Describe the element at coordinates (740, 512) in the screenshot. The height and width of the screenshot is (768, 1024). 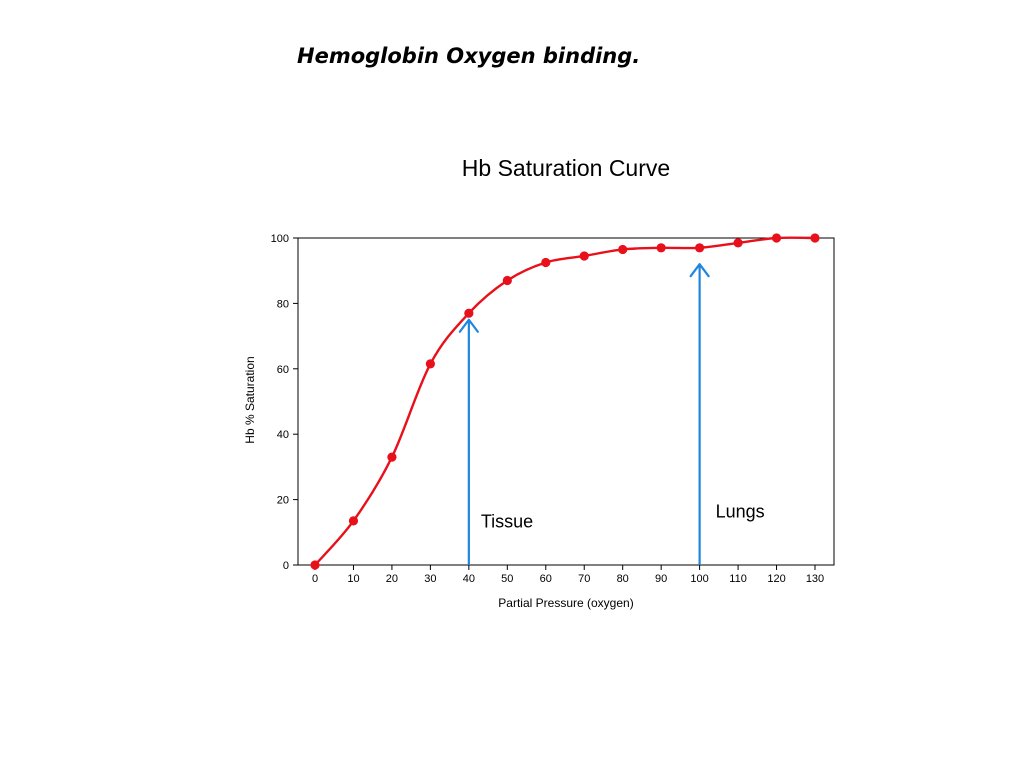
I see `lungs-label: Lungs` at that location.